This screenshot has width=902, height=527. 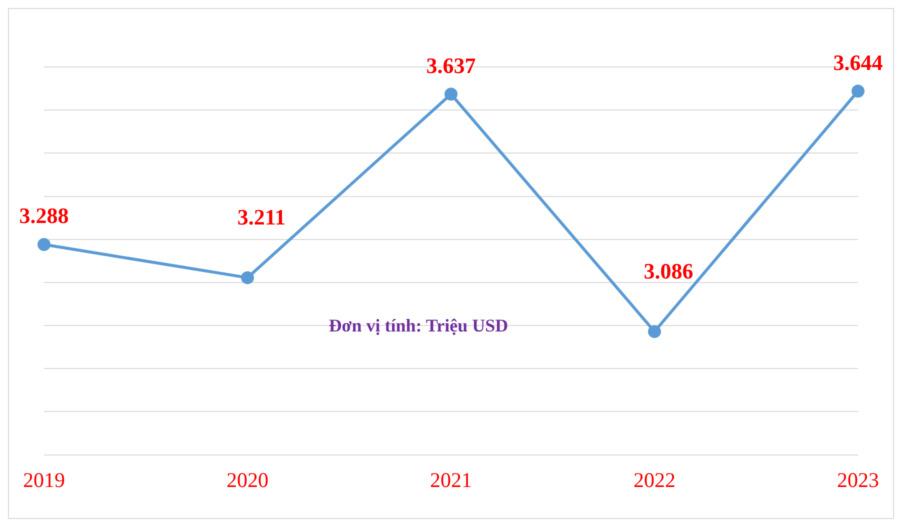 I want to click on data-label: 3.086, so click(x=669, y=271).